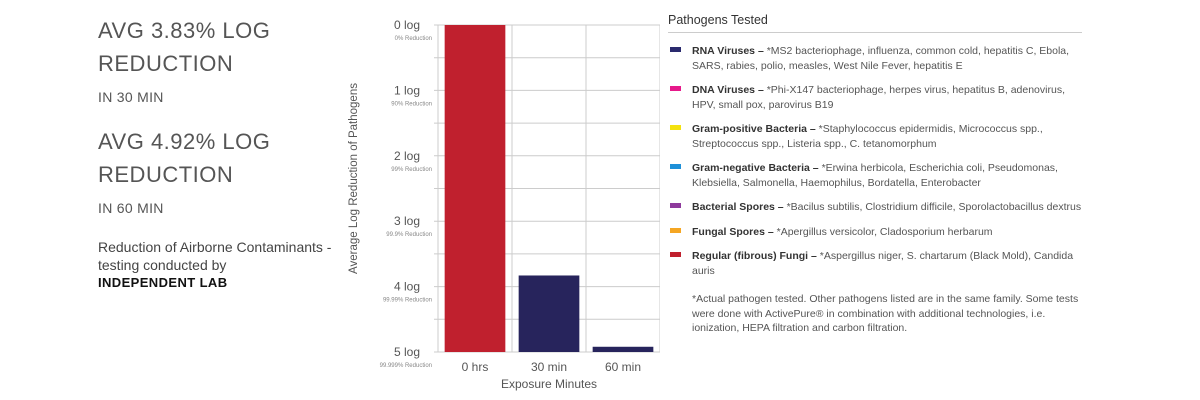  I want to click on legend-item-name: Regular (fibrous) Fungi, so click(750, 256).